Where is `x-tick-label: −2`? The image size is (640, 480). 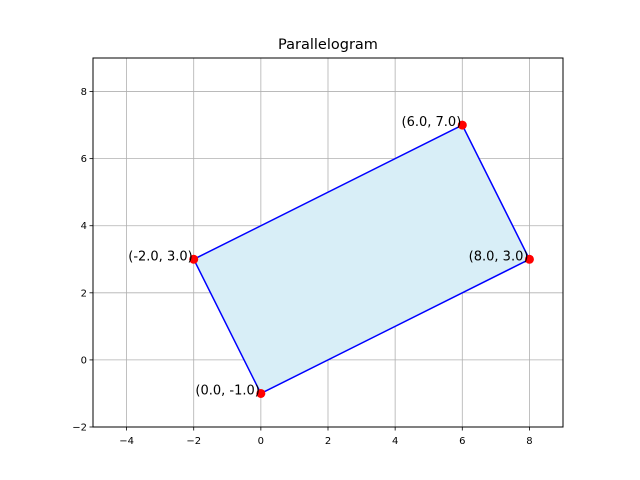 x-tick-label: −2 is located at coordinates (193, 441).